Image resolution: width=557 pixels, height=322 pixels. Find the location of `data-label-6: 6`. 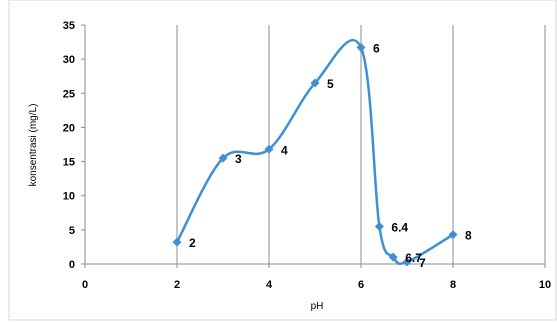

data-label-6: 6 is located at coordinates (376, 49).